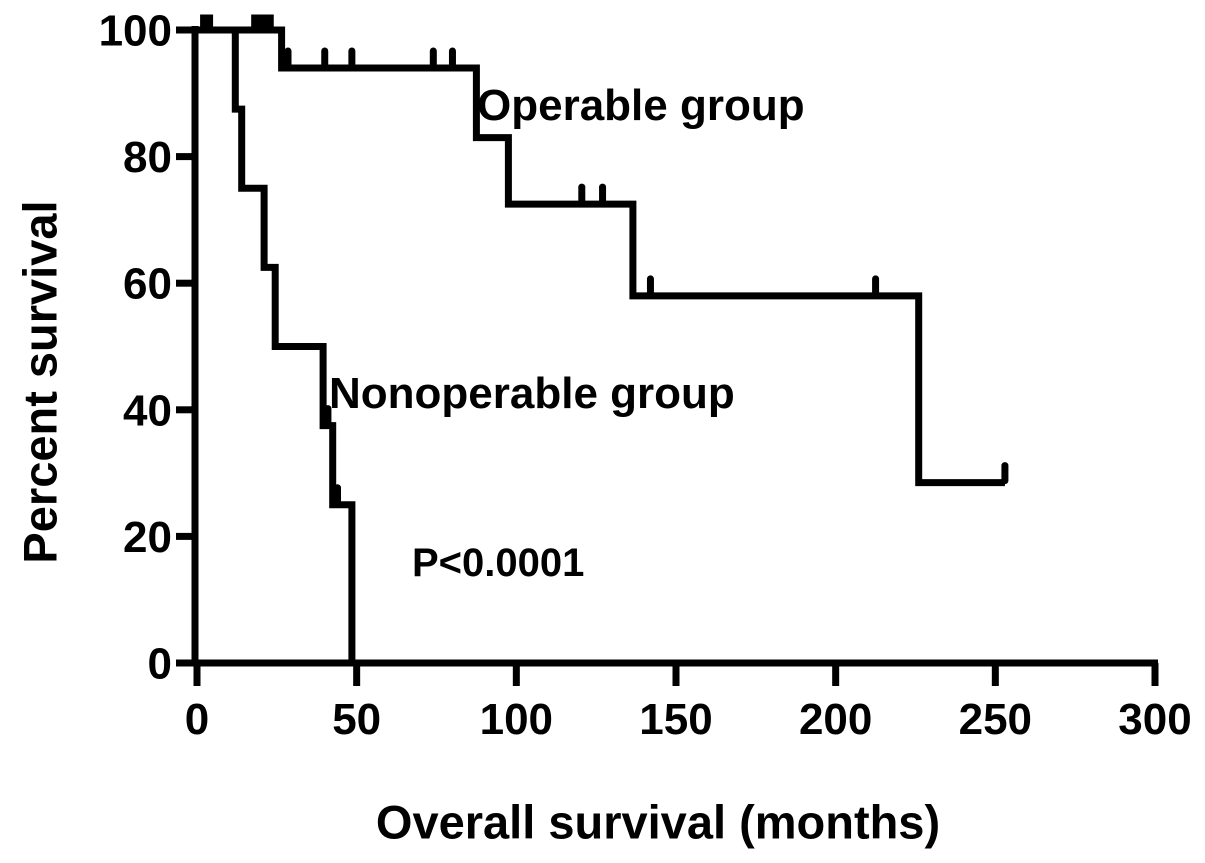 The width and height of the screenshot is (1205, 863). Describe the element at coordinates (197, 719) in the screenshot. I see `x-tick-label: 0` at that location.